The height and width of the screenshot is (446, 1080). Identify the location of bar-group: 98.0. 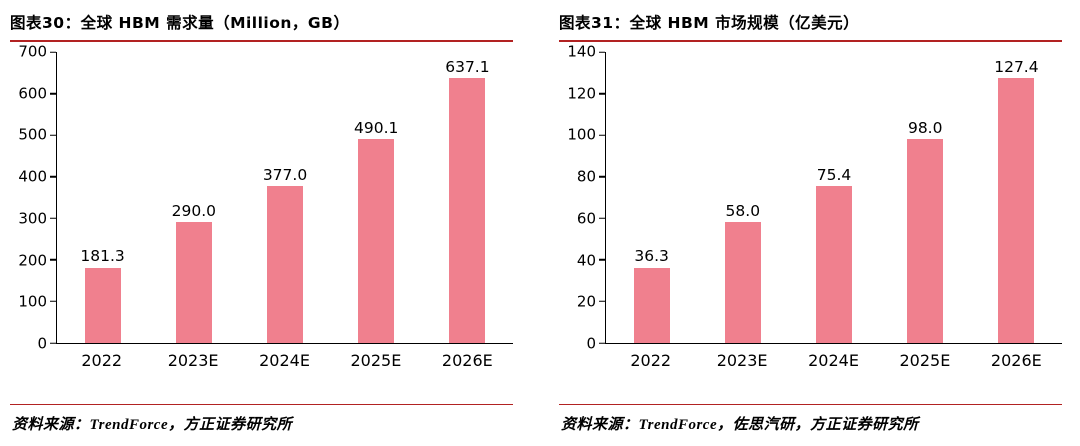
(925, 197).